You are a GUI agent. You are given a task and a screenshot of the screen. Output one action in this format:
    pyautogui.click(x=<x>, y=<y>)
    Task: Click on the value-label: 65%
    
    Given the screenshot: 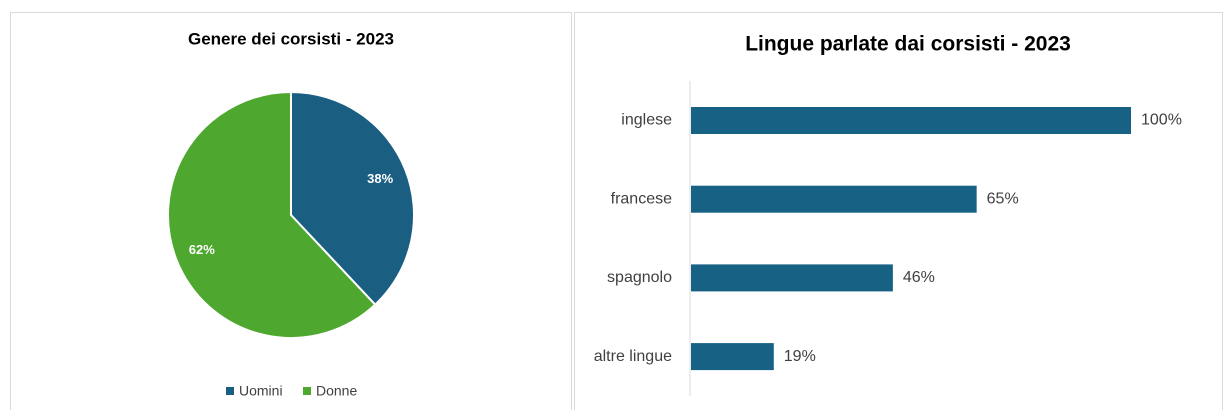 What is the action you would take?
    pyautogui.click(x=1003, y=198)
    